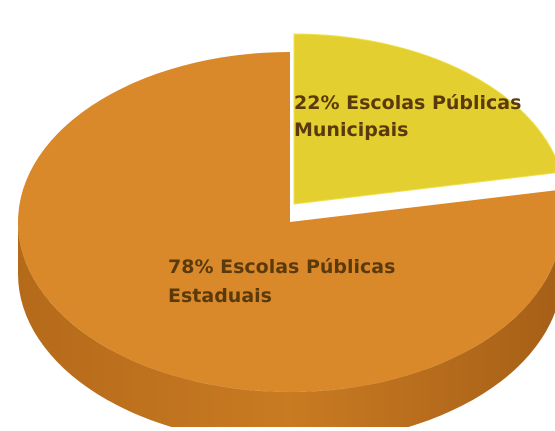 This screenshot has height=431, width=555. What do you see at coordinates (281, 267) in the screenshot?
I see `slice-label-estaduais-line1: 78% Escolas Públicas` at bounding box center [281, 267].